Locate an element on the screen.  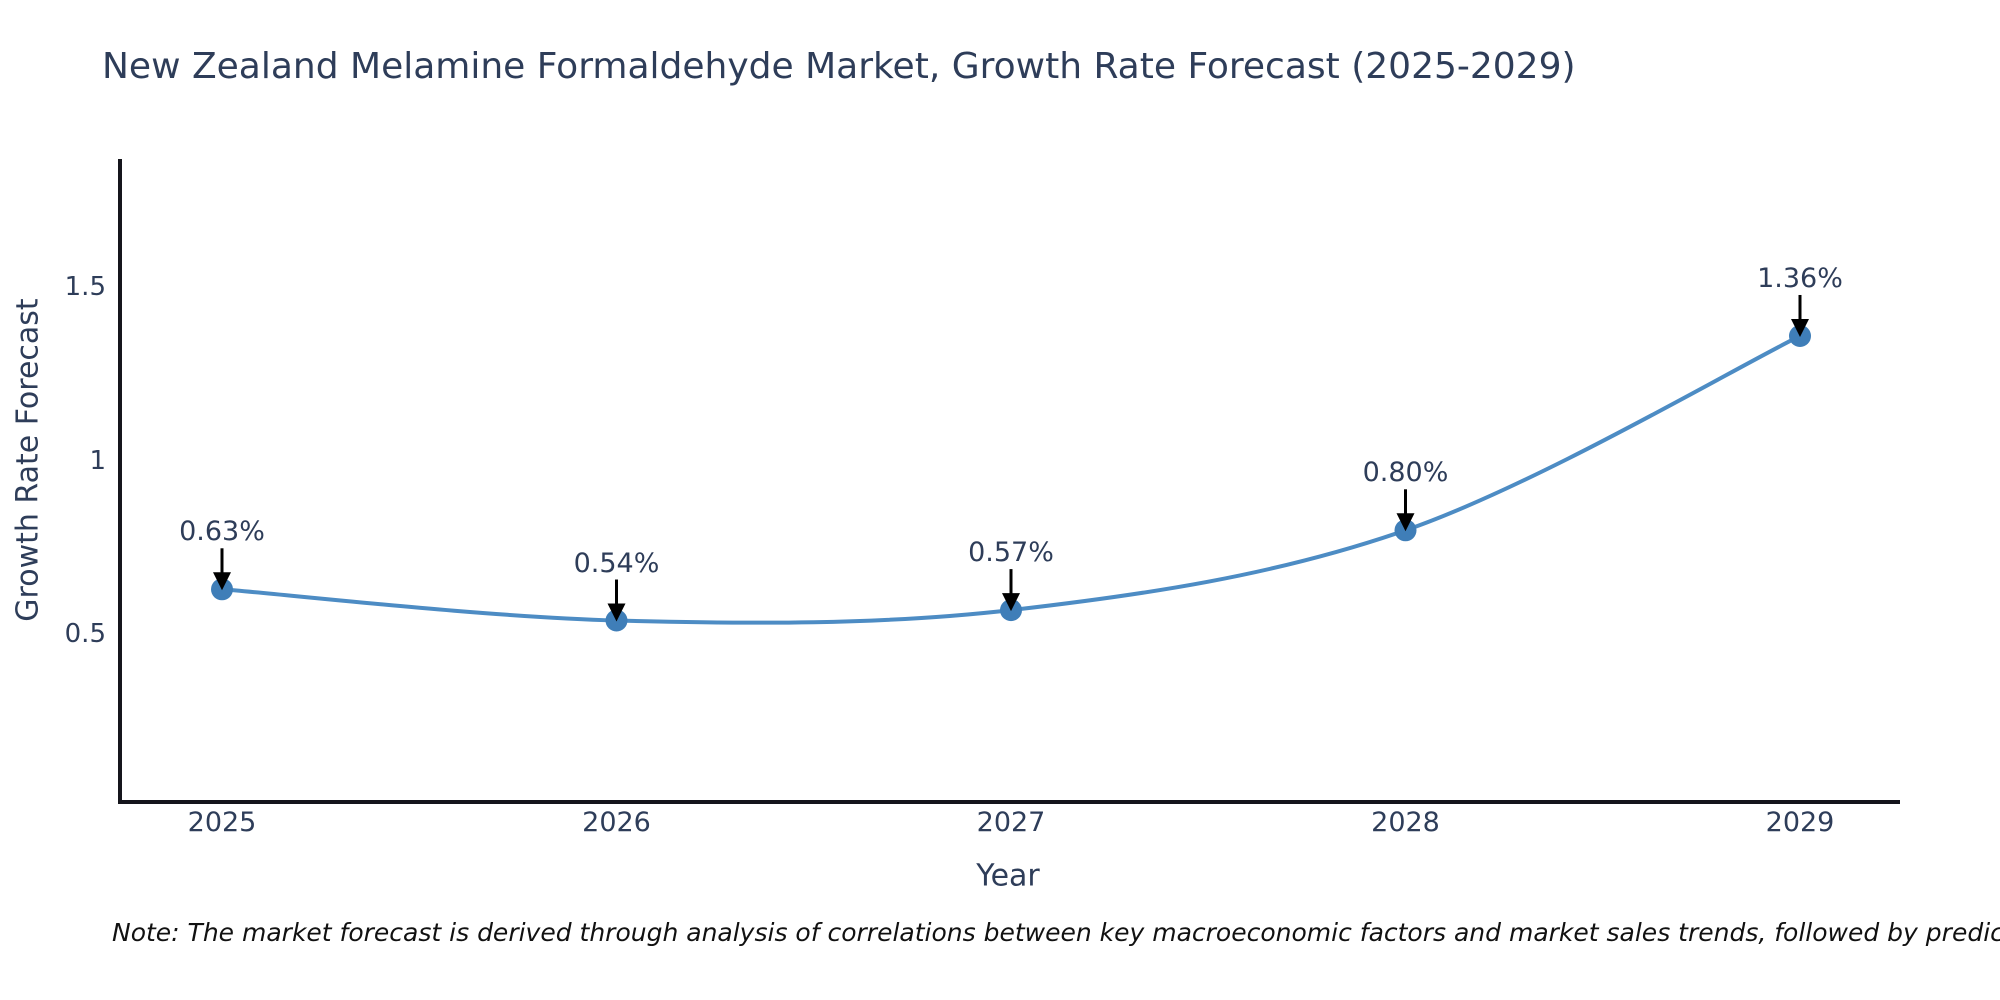
x-tick-label: 2028 is located at coordinates (1405, 822).